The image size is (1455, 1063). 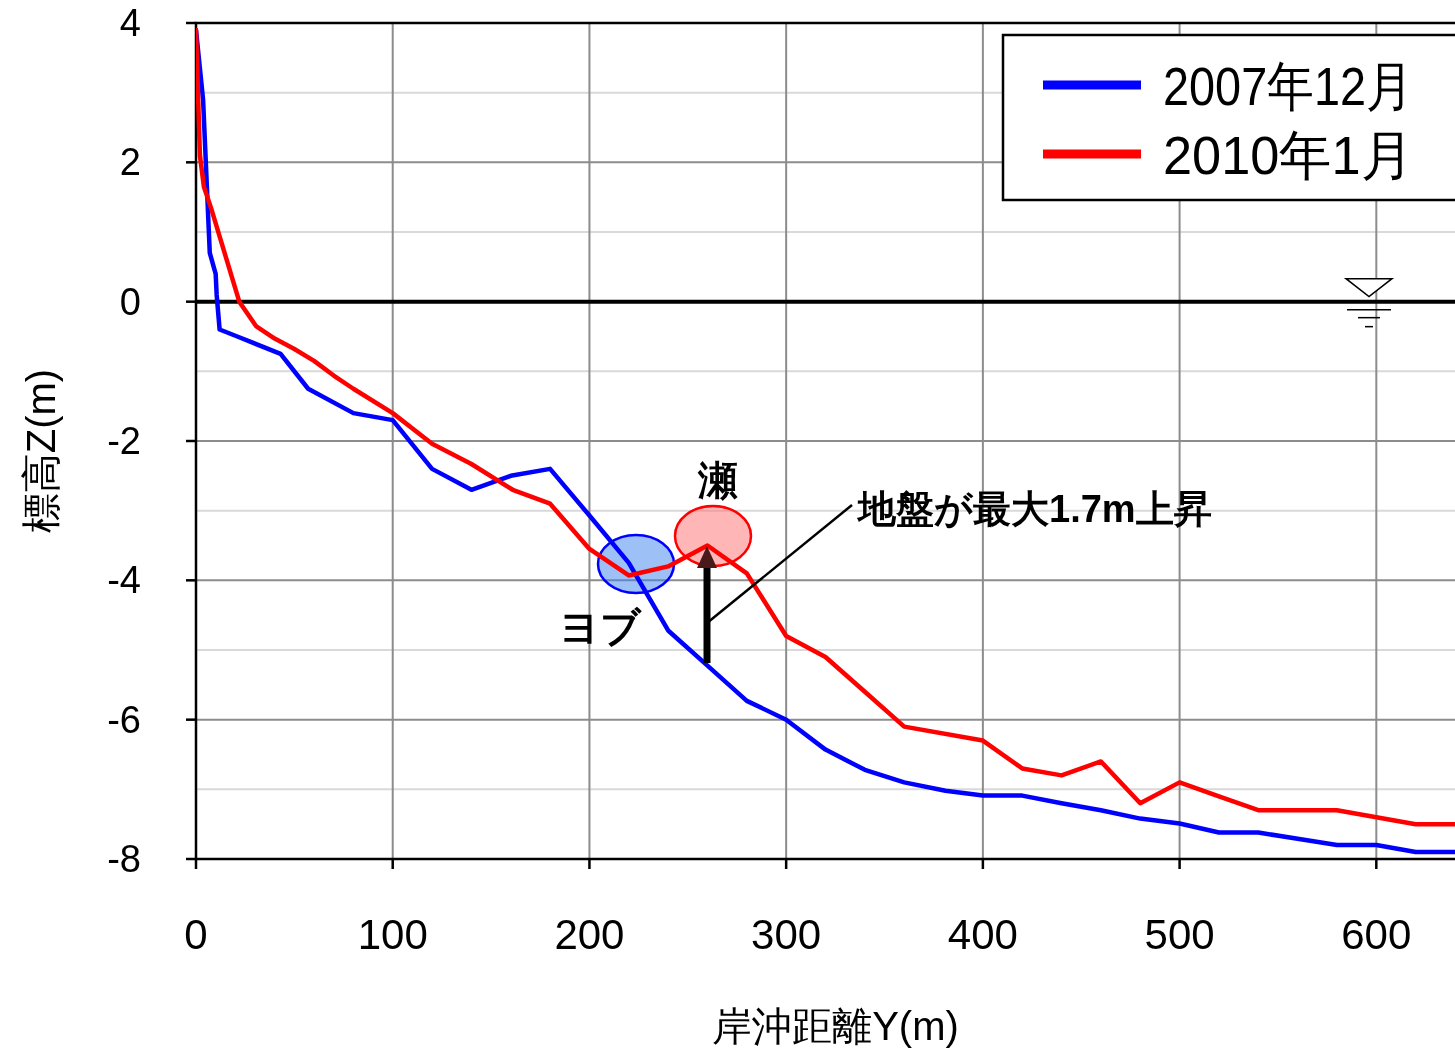 What do you see at coordinates (124, 719) in the screenshot?
I see `y-tick-label: -6` at bounding box center [124, 719].